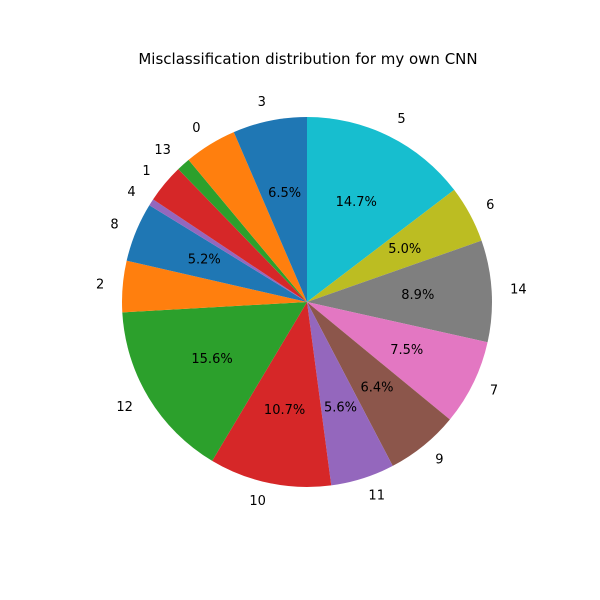 This screenshot has height=600, width=600. I want to click on slice-pct-5: 14.7%, so click(356, 202).